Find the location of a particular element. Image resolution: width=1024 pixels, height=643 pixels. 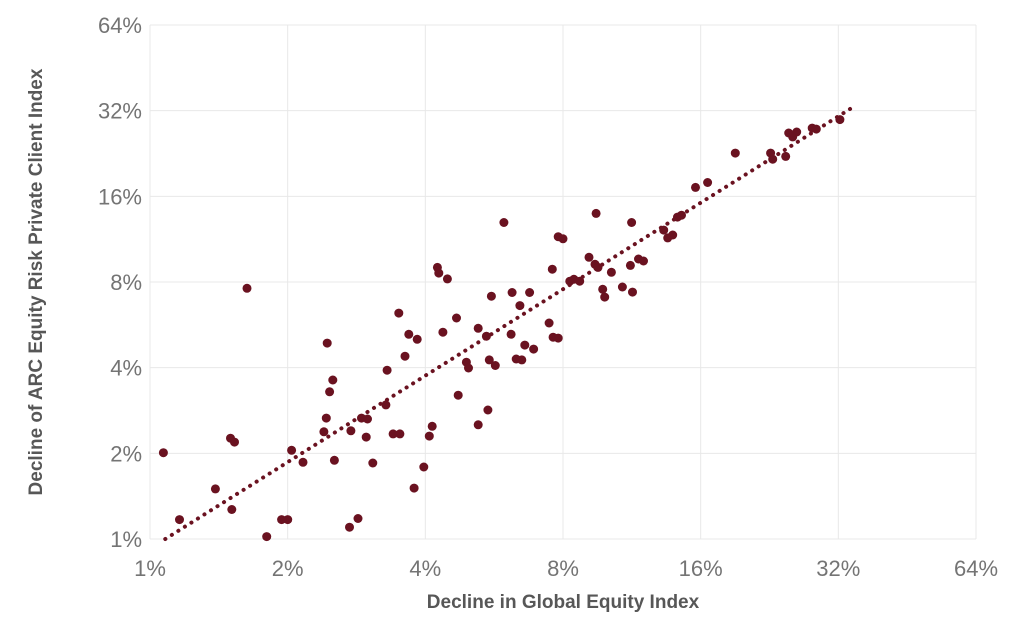

x-tick-label: 64% is located at coordinates (976, 568).